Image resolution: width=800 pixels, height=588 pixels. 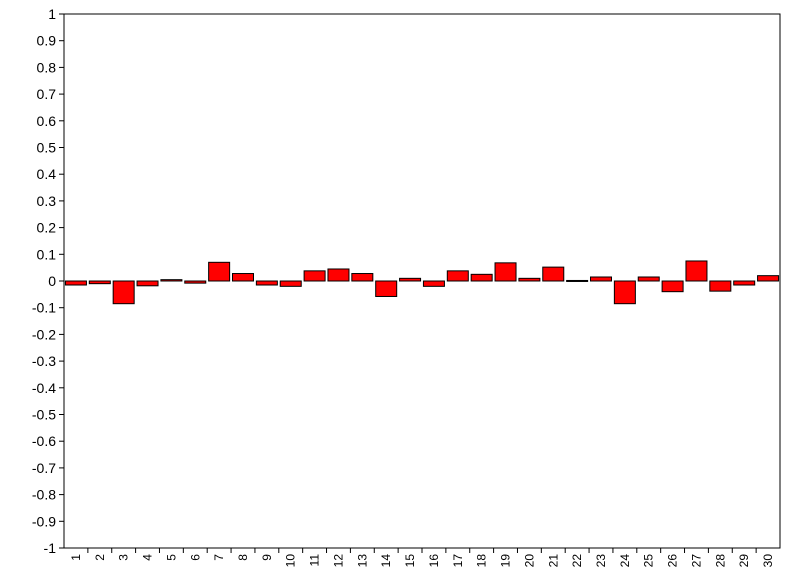 I want to click on x-tick-label: 21, so click(x=553, y=561).